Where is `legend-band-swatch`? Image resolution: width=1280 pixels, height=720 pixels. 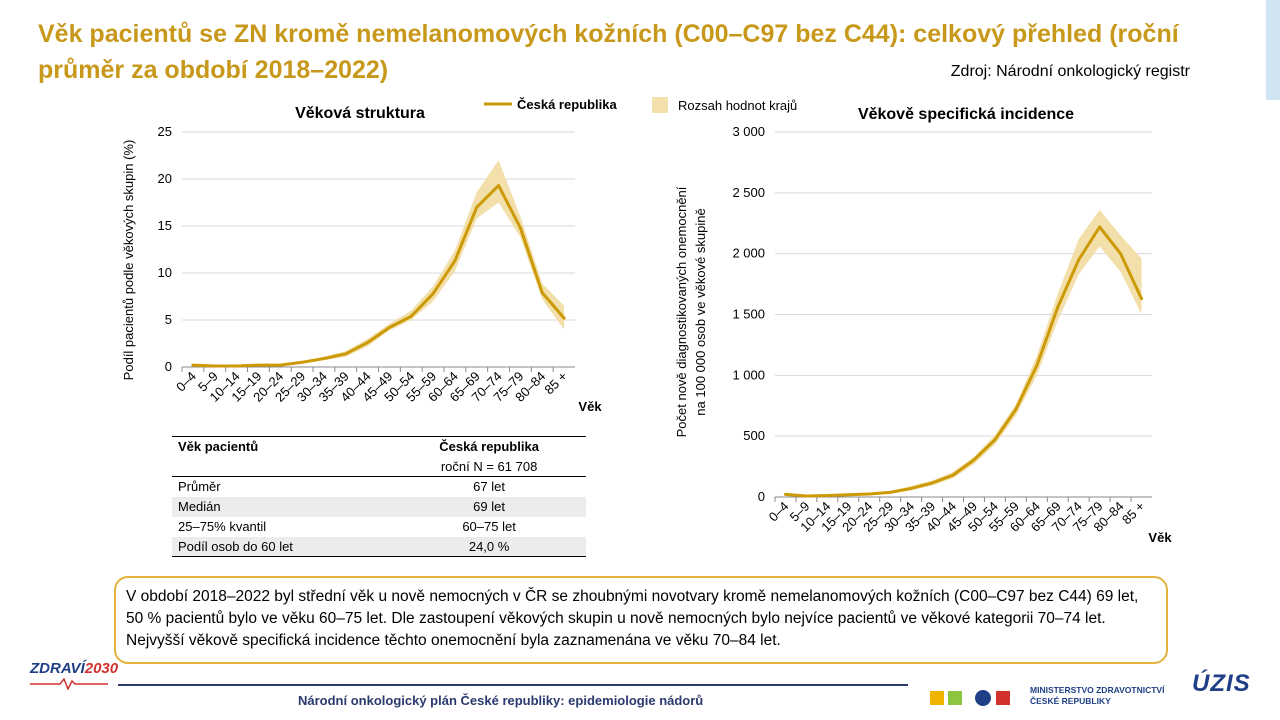 legend-band-swatch is located at coordinates (660, 105).